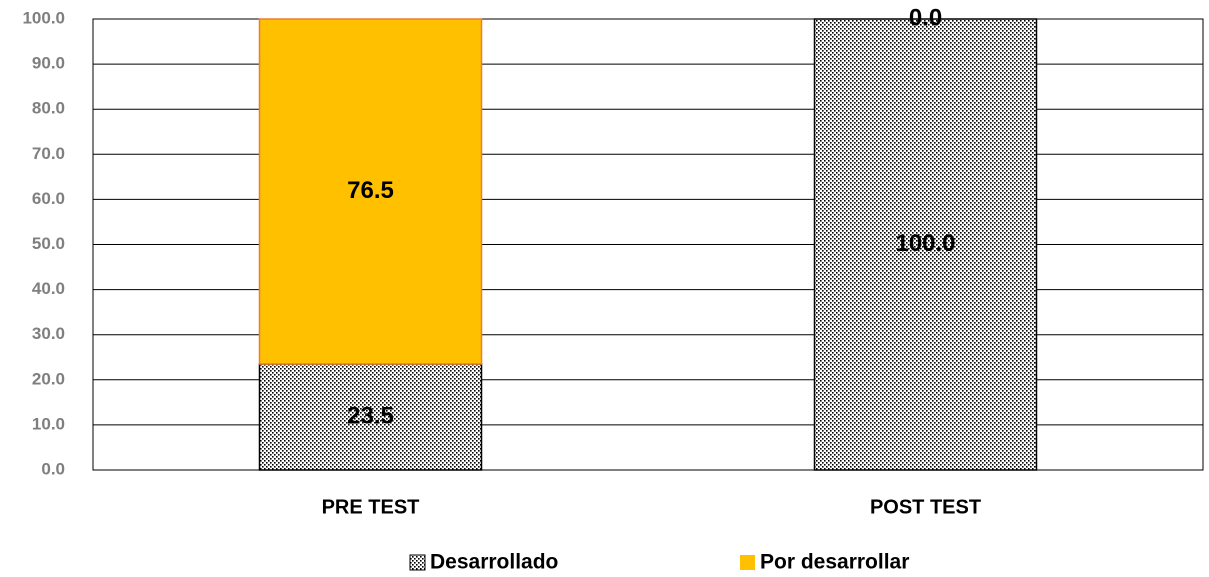 The image size is (1209, 577). I want to click on x-tick-label: PRE TEST, so click(371, 507).